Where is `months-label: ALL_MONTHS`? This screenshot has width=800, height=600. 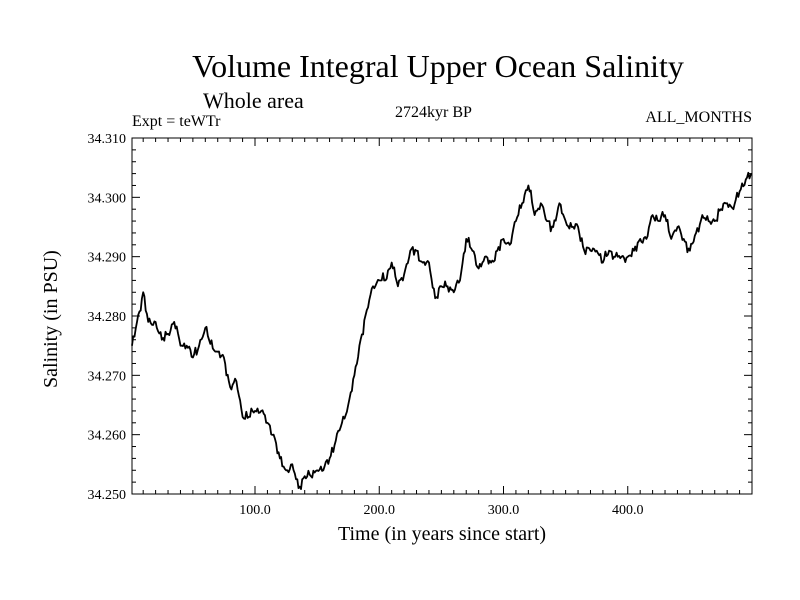
months-label: ALL_MONTHS is located at coordinates (698, 117).